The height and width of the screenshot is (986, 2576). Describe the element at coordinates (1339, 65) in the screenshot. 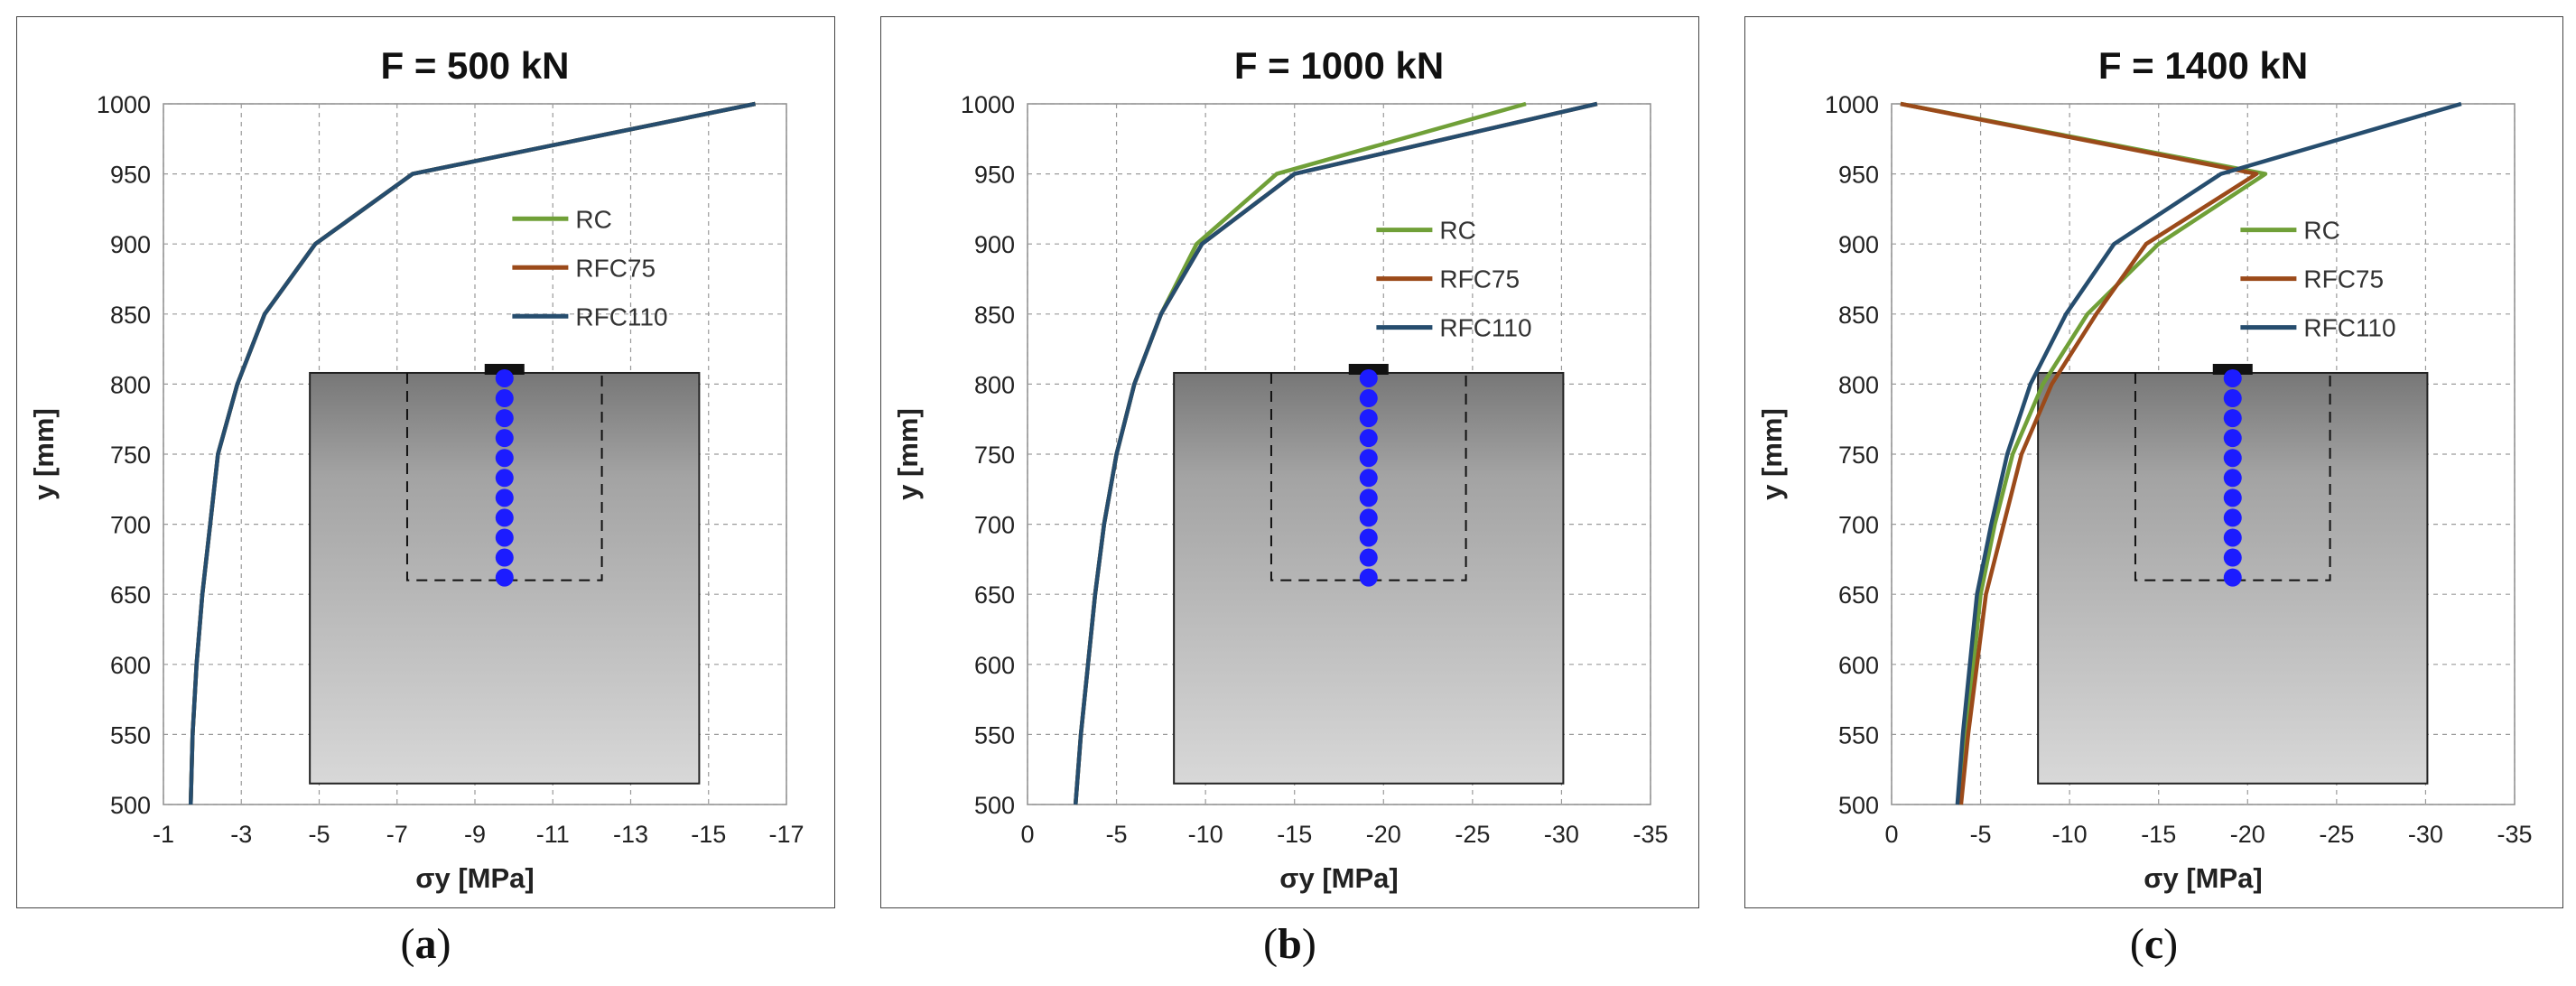

I see `chart-title: F = 1000 kN` at that location.